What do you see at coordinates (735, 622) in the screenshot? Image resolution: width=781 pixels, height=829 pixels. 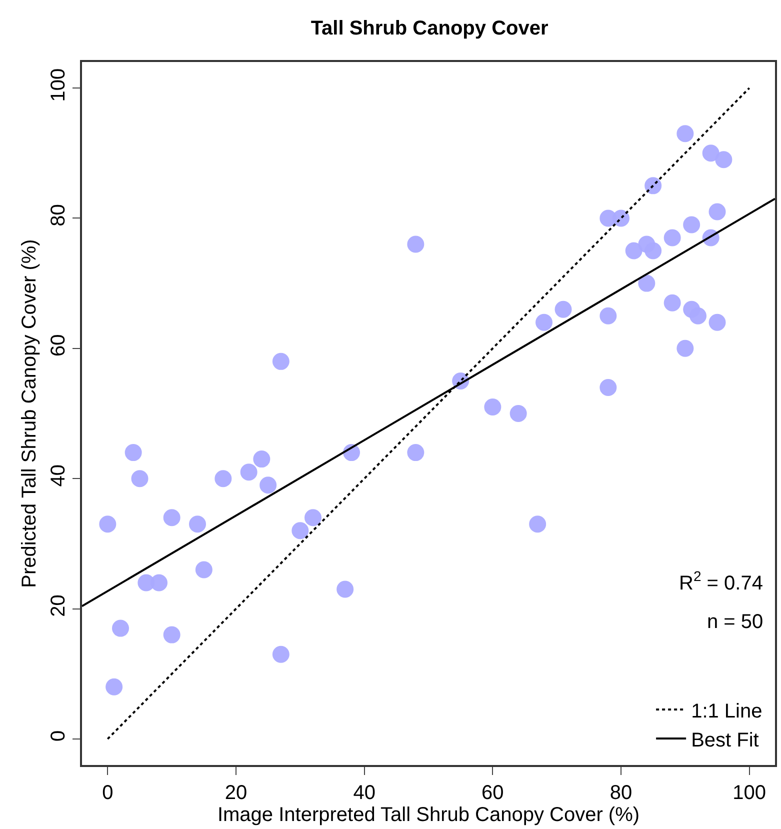 I see `annotation: n = 50` at bounding box center [735, 622].